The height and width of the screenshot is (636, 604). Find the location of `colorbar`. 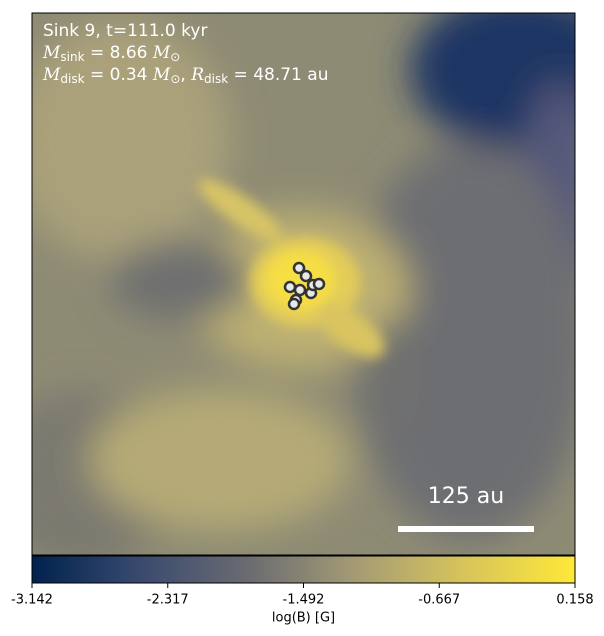

colorbar is located at coordinates (303, 569).